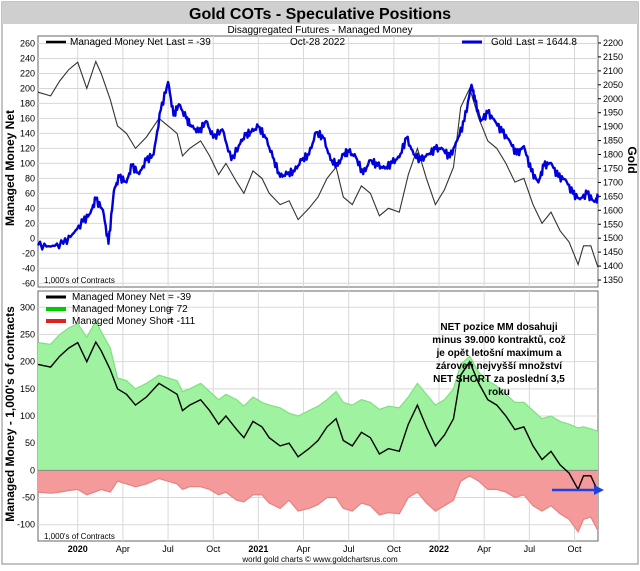  What do you see at coordinates (499, 379) in the screenshot?
I see `annotation-line: NET SHORT za poslední 3,5` at bounding box center [499, 379].